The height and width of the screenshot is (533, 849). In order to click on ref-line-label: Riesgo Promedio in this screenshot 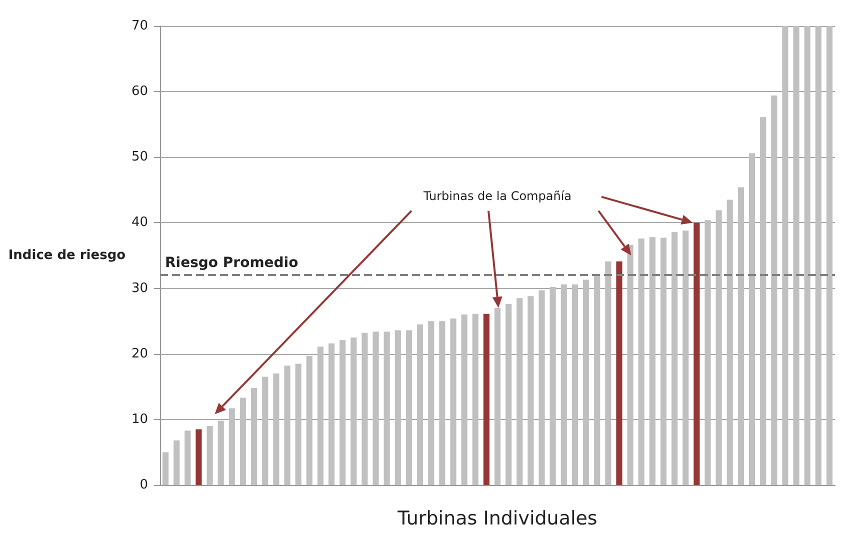, I will do `click(232, 263)`.